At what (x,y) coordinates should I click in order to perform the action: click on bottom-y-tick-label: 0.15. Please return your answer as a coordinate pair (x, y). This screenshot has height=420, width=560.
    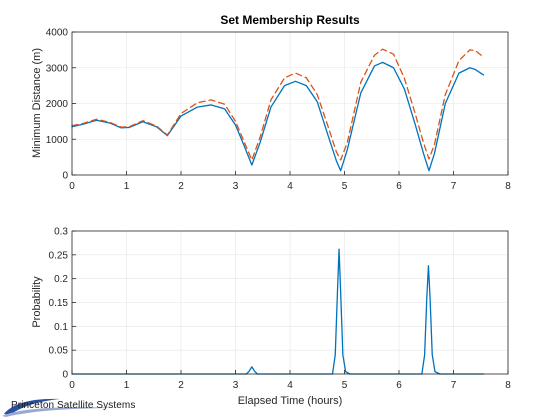
    Looking at the image, I should click on (59, 303).